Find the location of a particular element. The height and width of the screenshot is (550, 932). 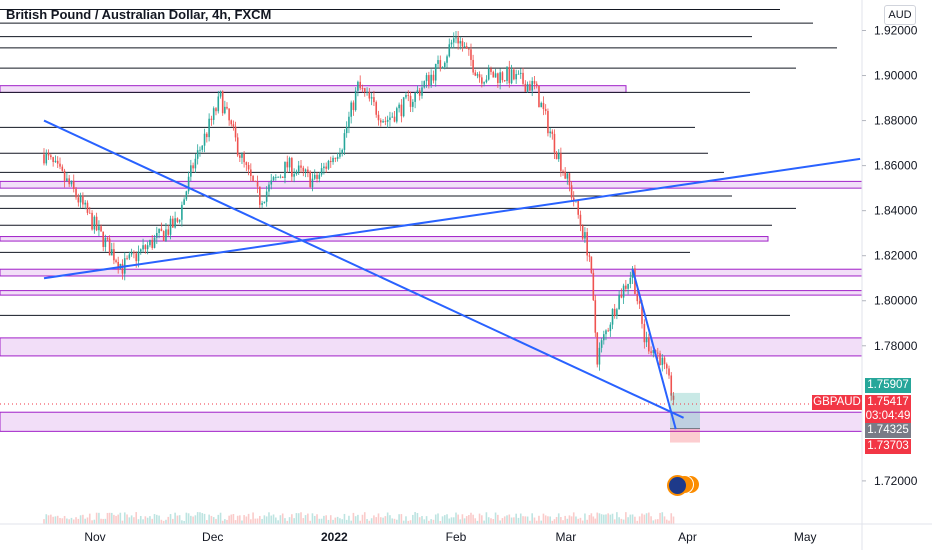

australia-flag-icon is located at coordinates (677, 485).